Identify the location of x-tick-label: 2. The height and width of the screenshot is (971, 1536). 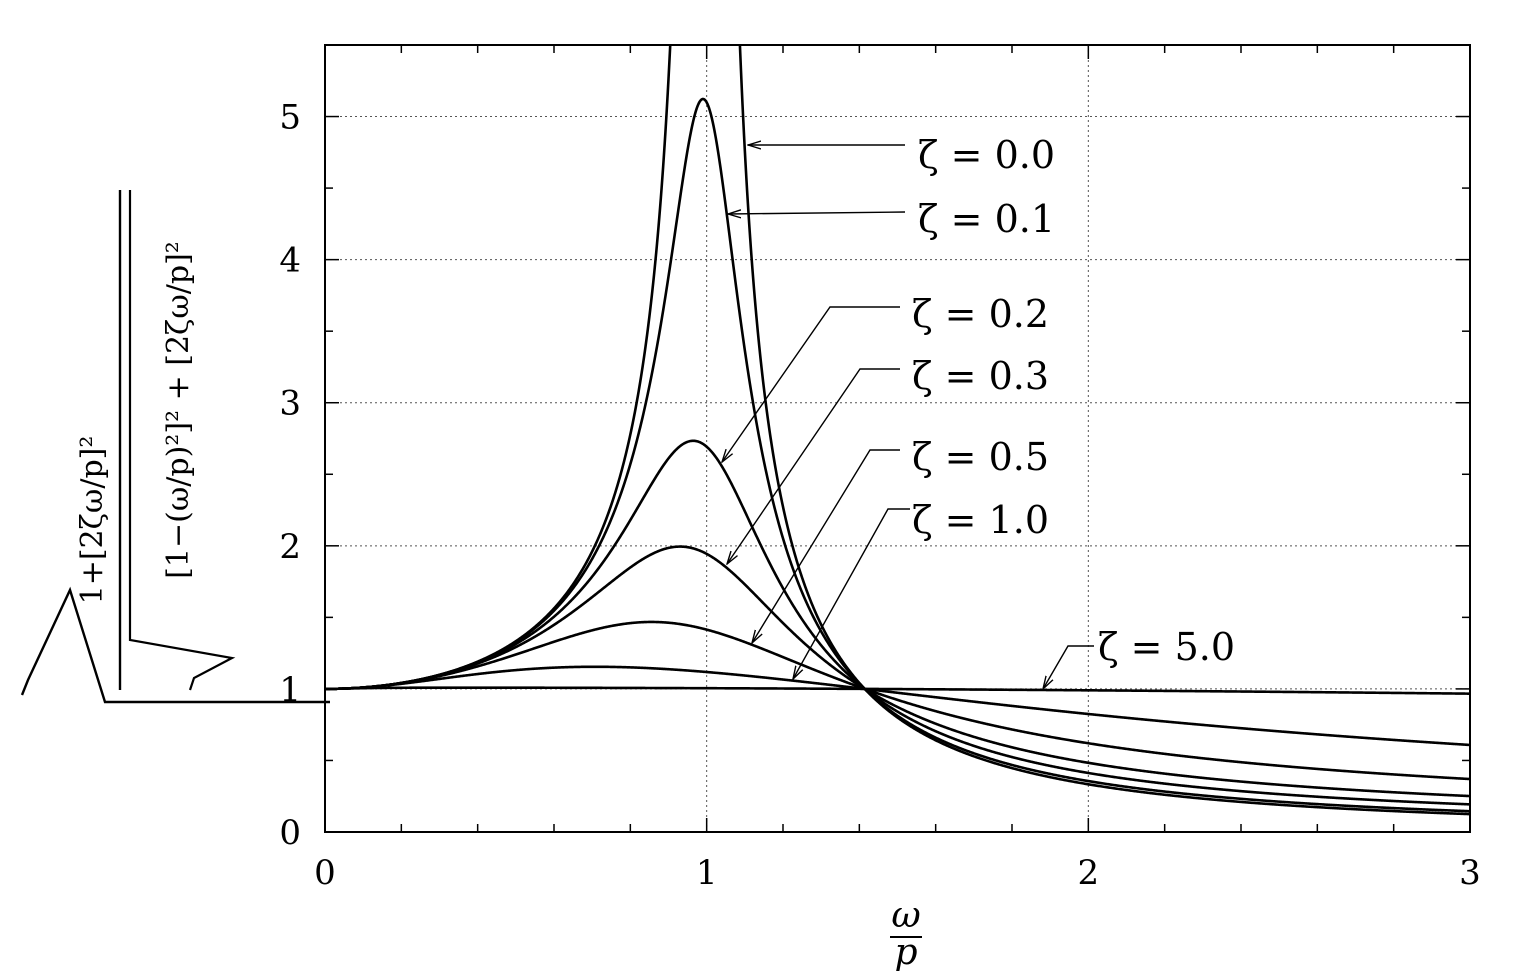
(1089, 873).